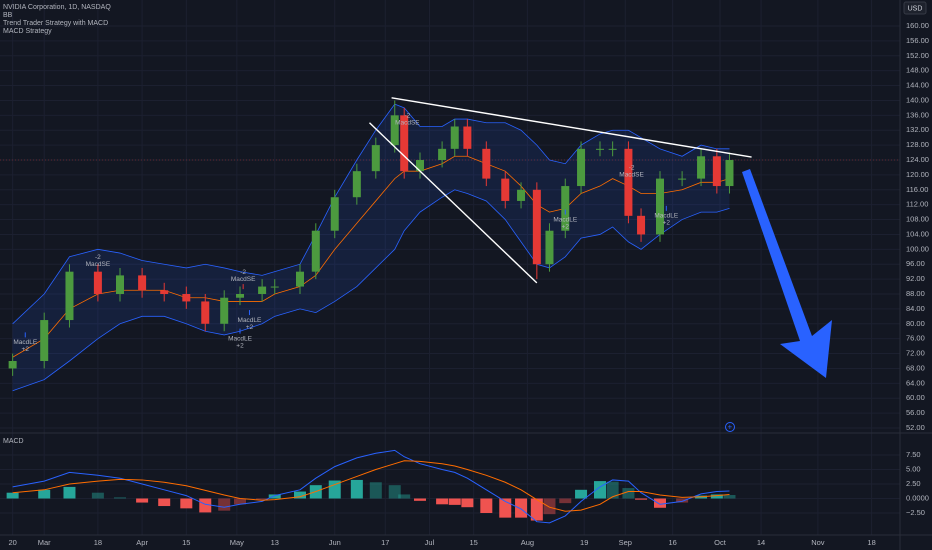  I want to click on y-tick-label: 120.00, so click(917, 174).